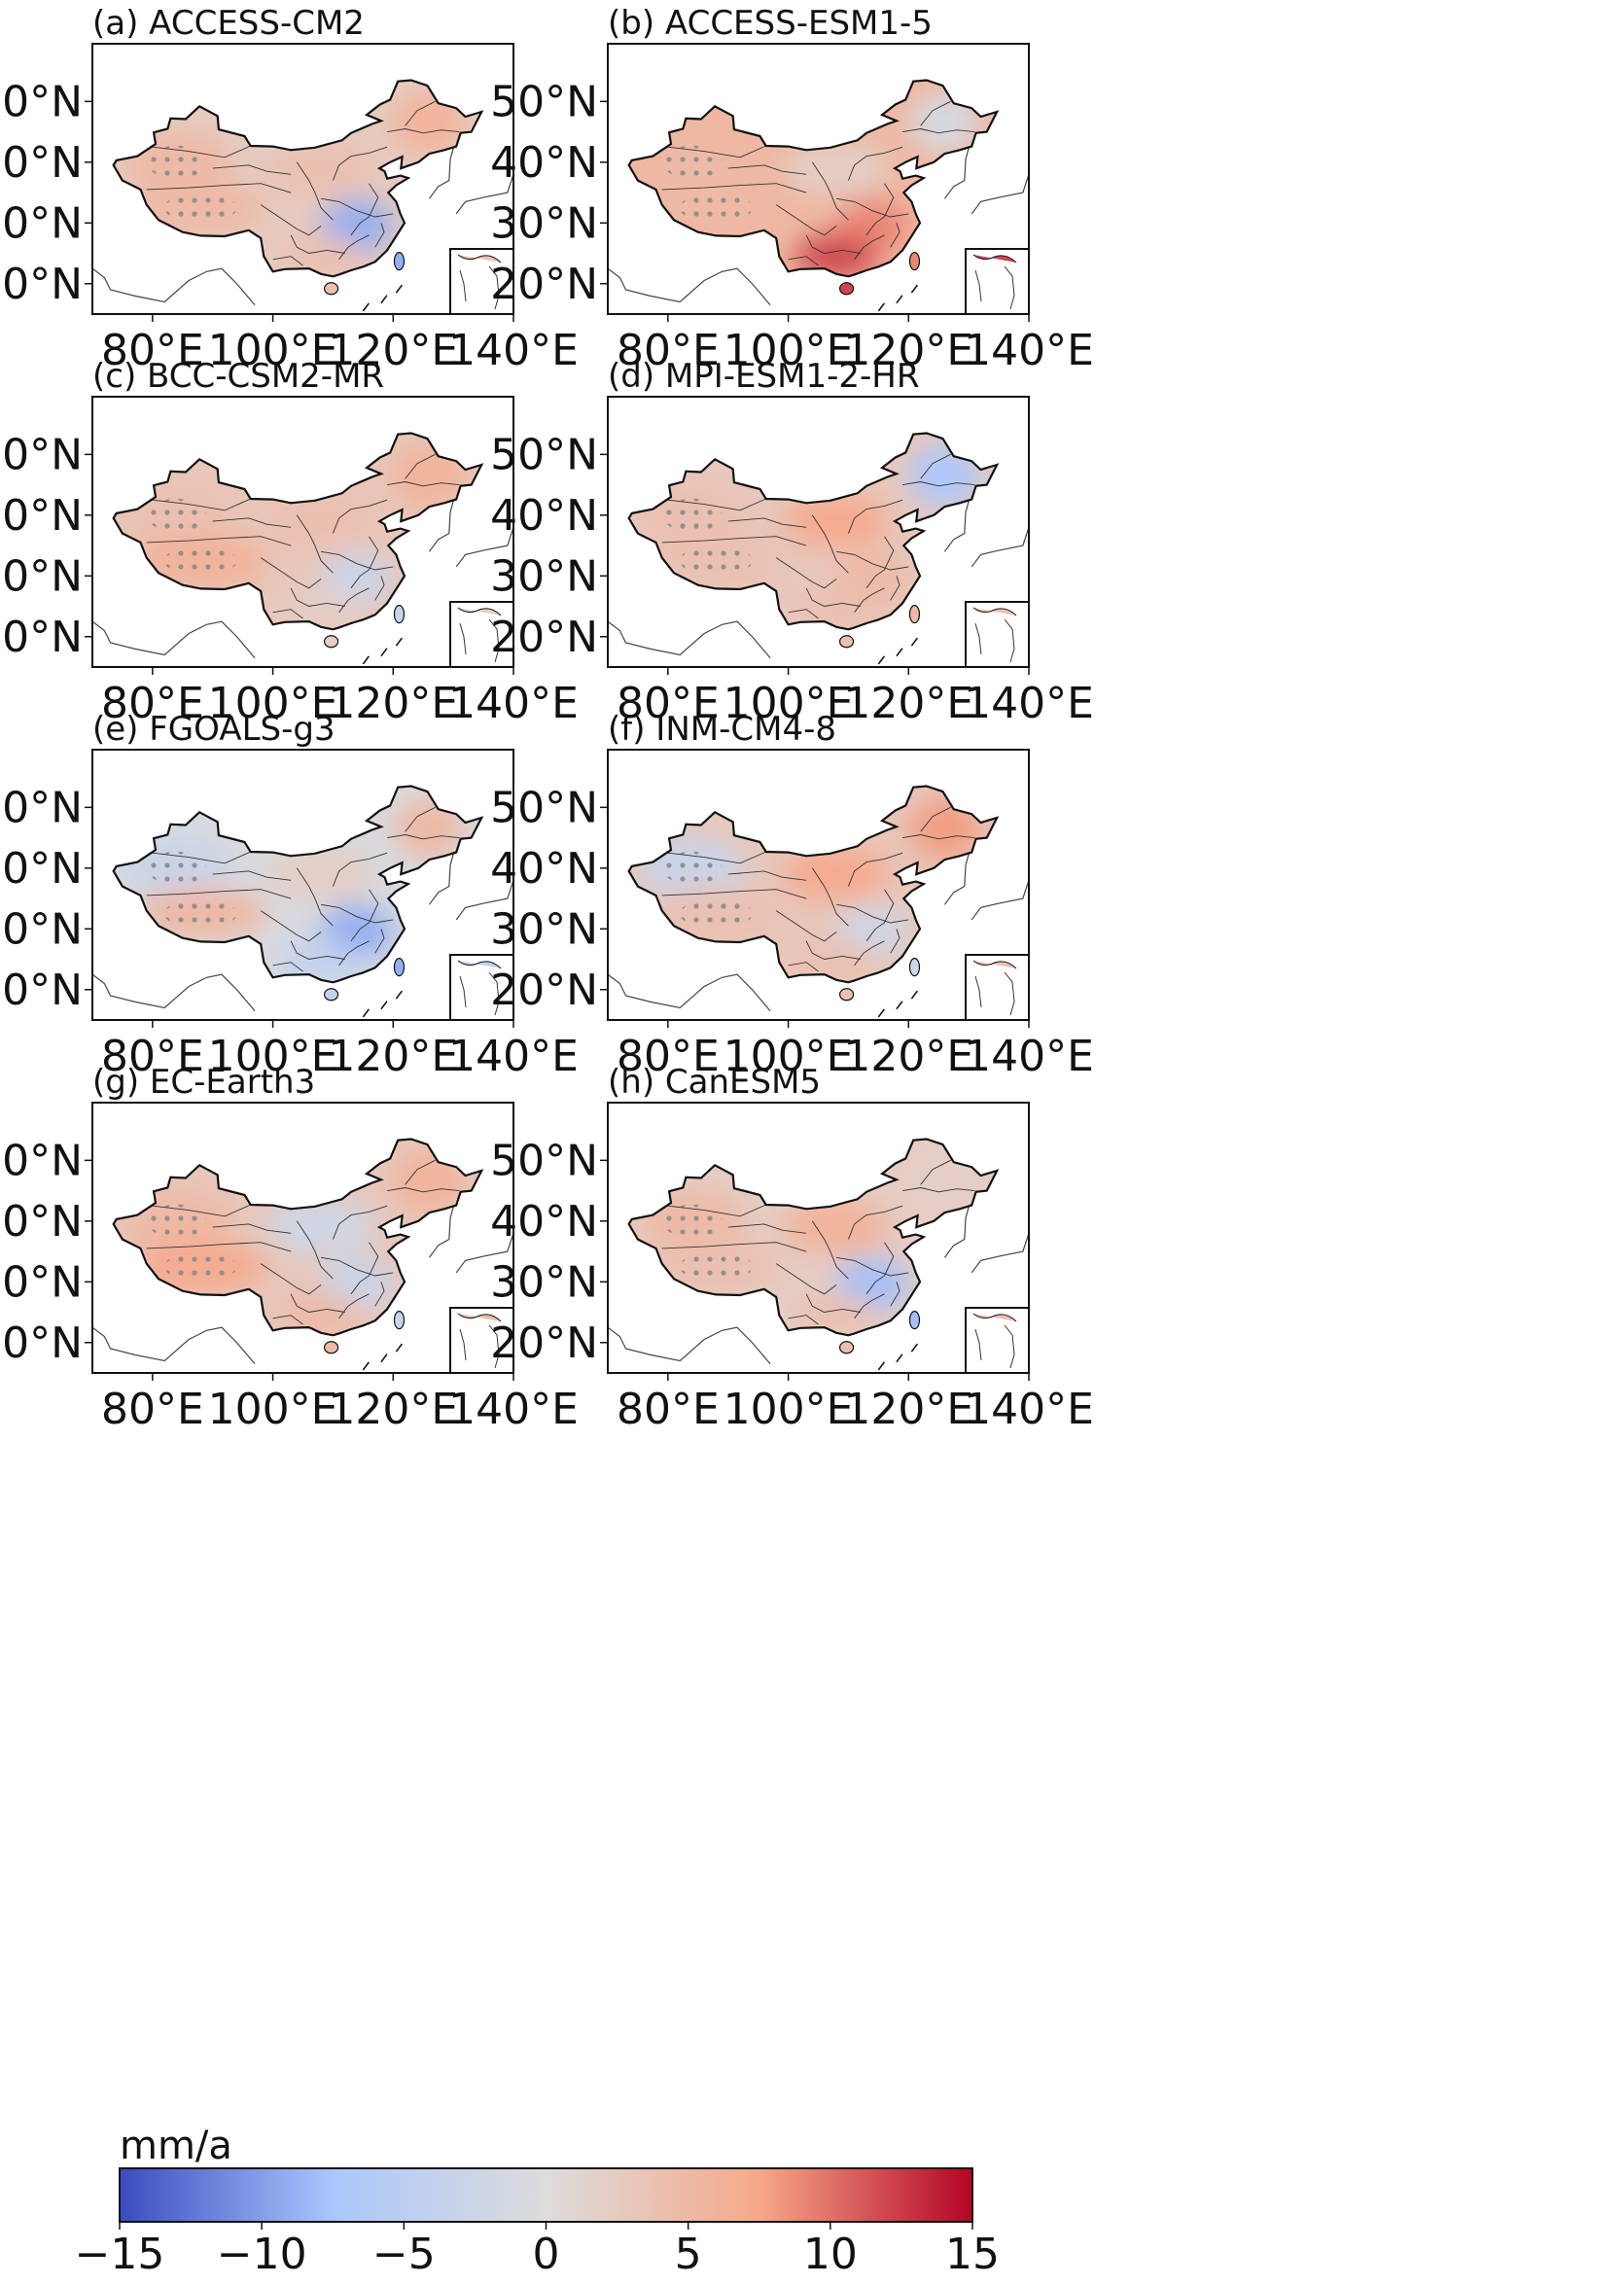 The image size is (1624, 2285). I want to click on coastline-korea, so click(441, 1232).